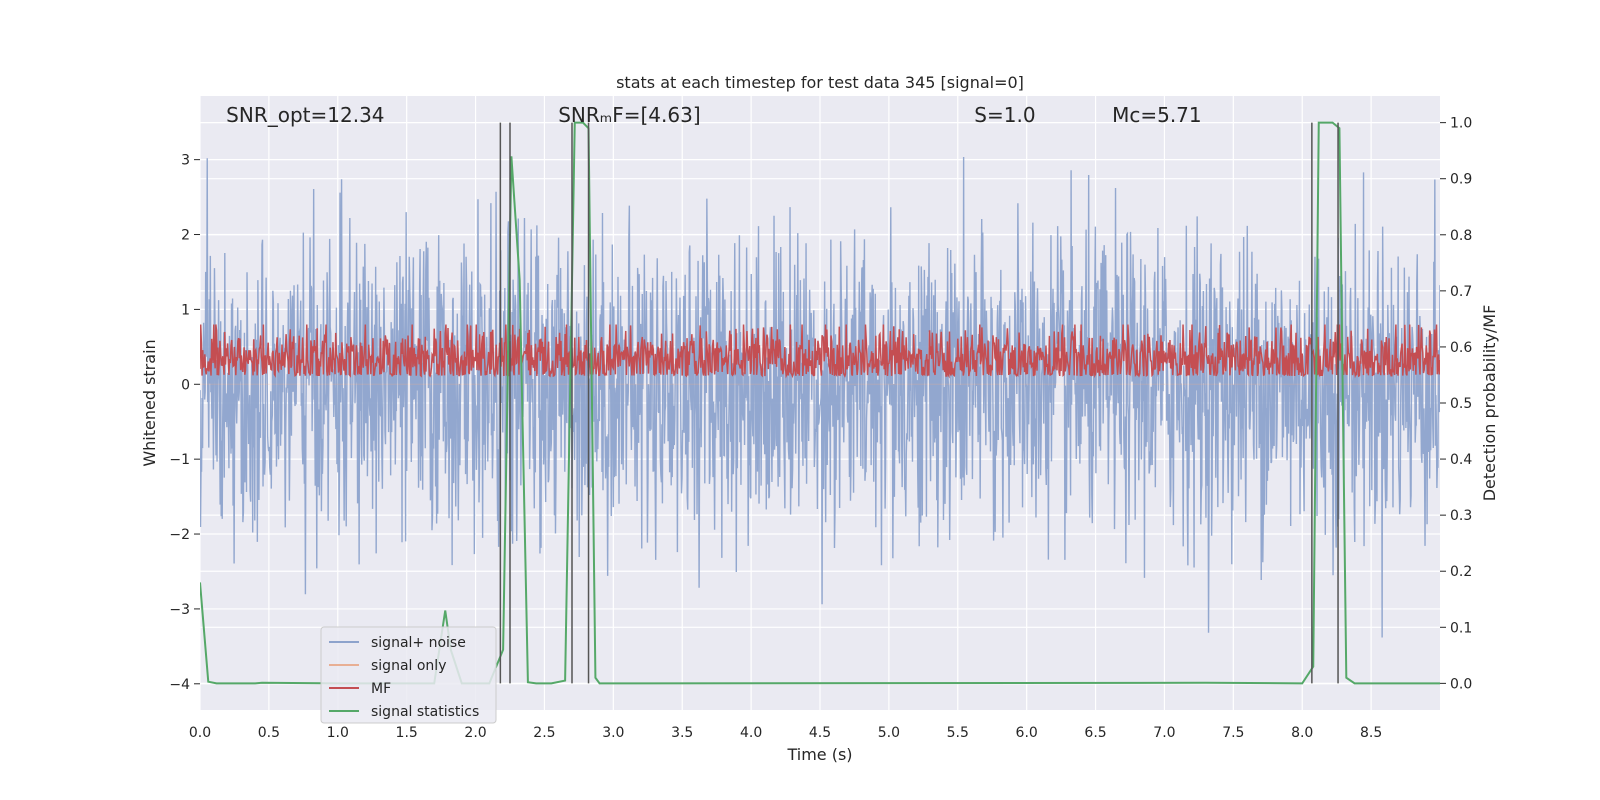 The height and width of the screenshot is (800, 1600). Describe the element at coordinates (958, 733) in the screenshot. I see `x-tick-label: 5.5` at that location.